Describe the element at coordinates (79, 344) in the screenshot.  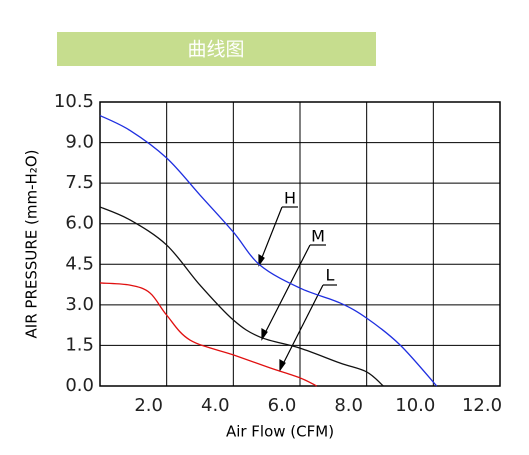
I see `y-tick-label: 1.5` at that location.